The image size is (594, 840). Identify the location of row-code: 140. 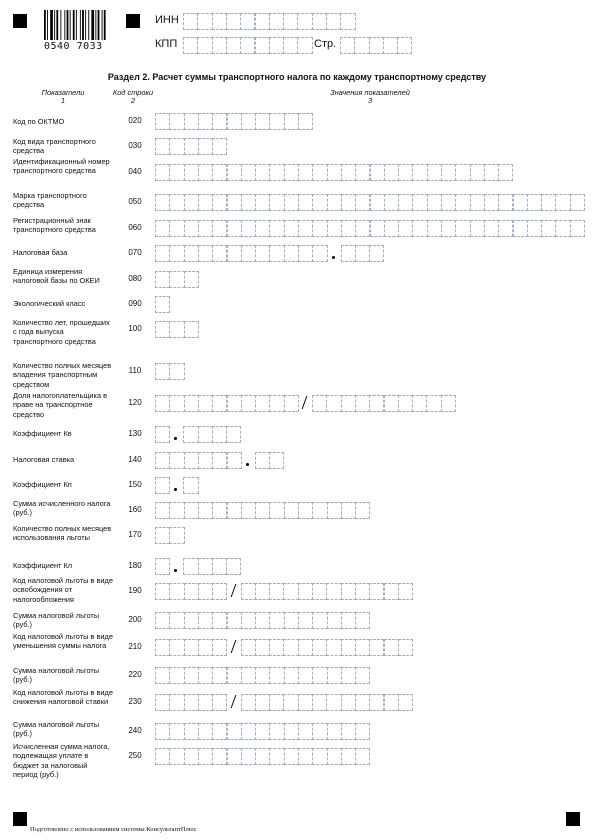
(135, 459).